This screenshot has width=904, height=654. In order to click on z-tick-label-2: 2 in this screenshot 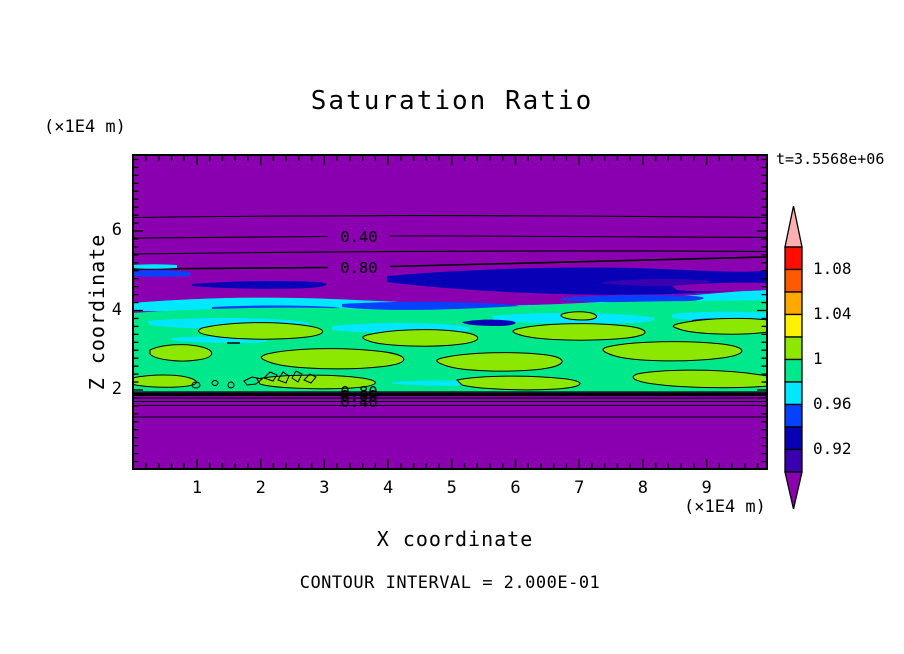, I will do `click(116, 389)`.